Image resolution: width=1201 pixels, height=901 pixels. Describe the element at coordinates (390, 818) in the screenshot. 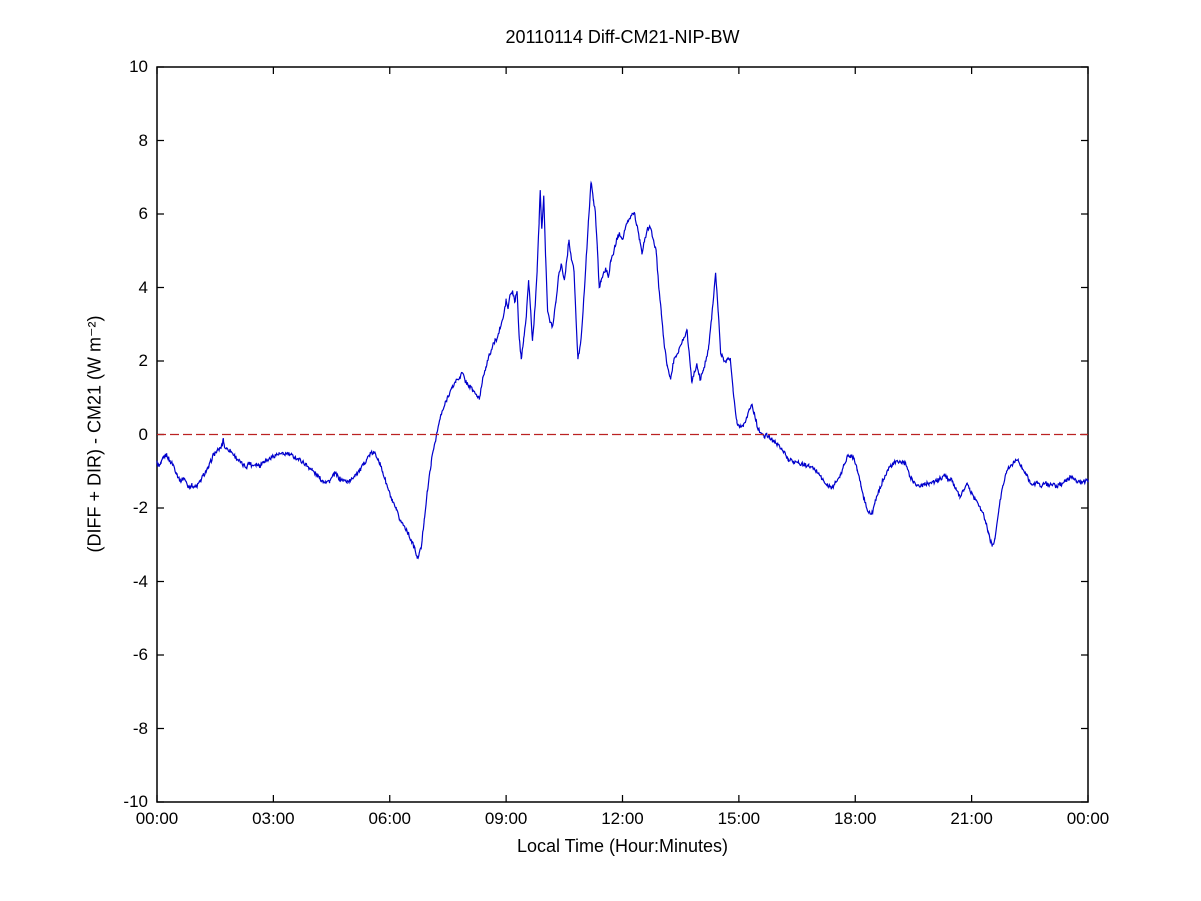

I see `x-tick-label: 06:00` at that location.